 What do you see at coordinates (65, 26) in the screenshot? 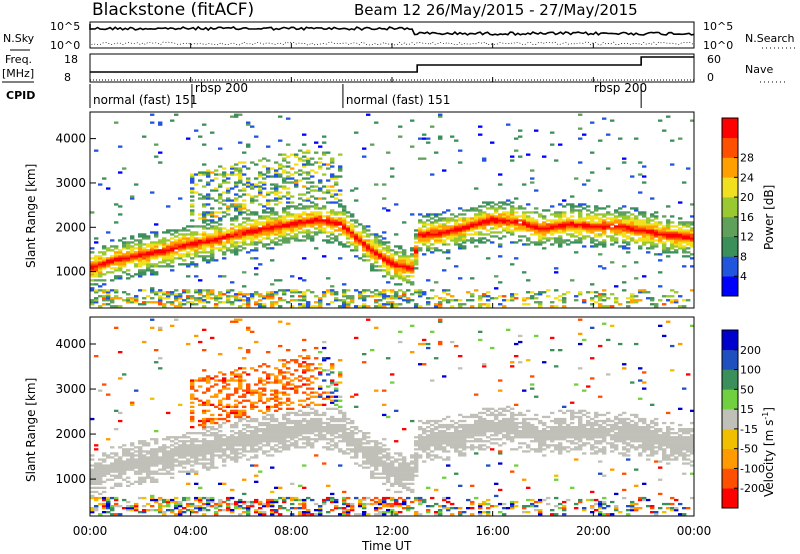
I see `noise-left-tick-top: 10^5` at bounding box center [65, 26].